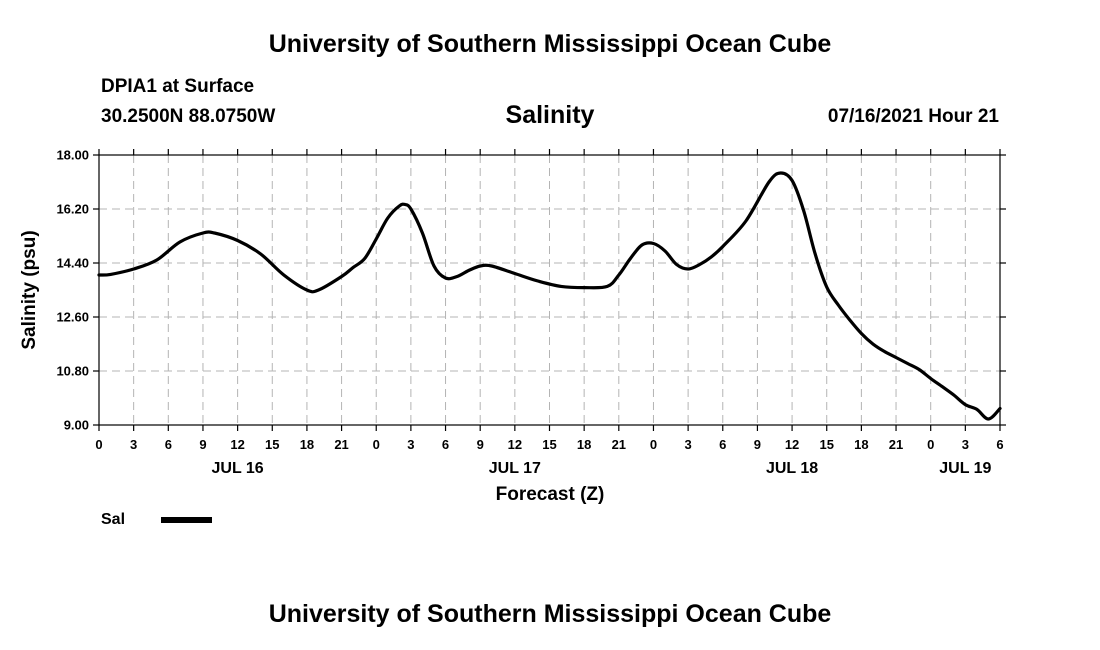 This screenshot has height=650, width=1100. Describe the element at coordinates (913, 116) in the screenshot. I see `run-timestamp: 07/16/2021 Hour 21` at that location.